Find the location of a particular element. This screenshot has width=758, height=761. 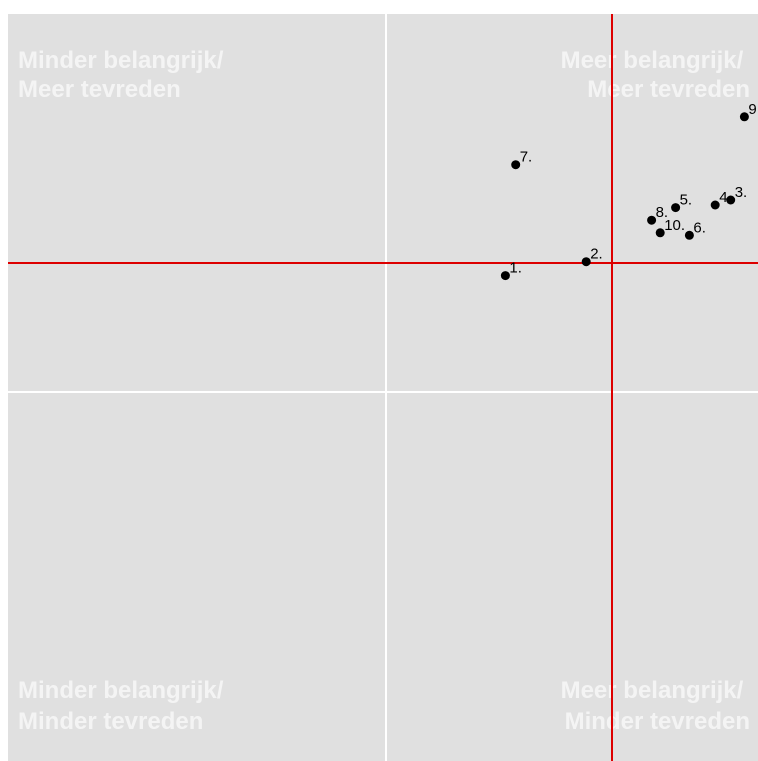

data-point: 8. is located at coordinates (657, 214).